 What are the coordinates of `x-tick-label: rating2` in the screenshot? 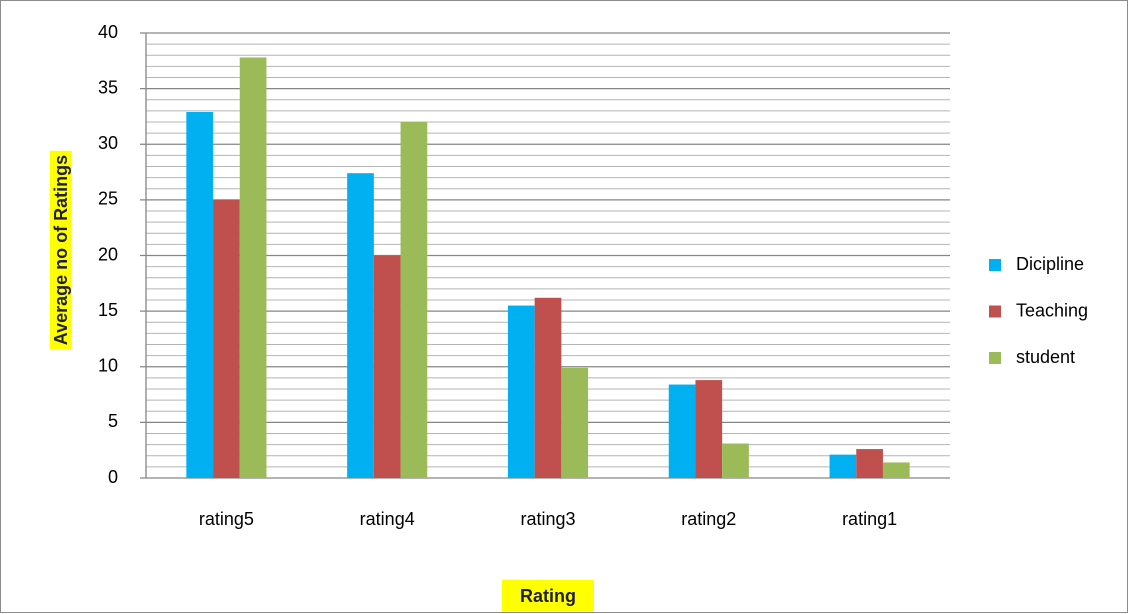 It's located at (708, 519).